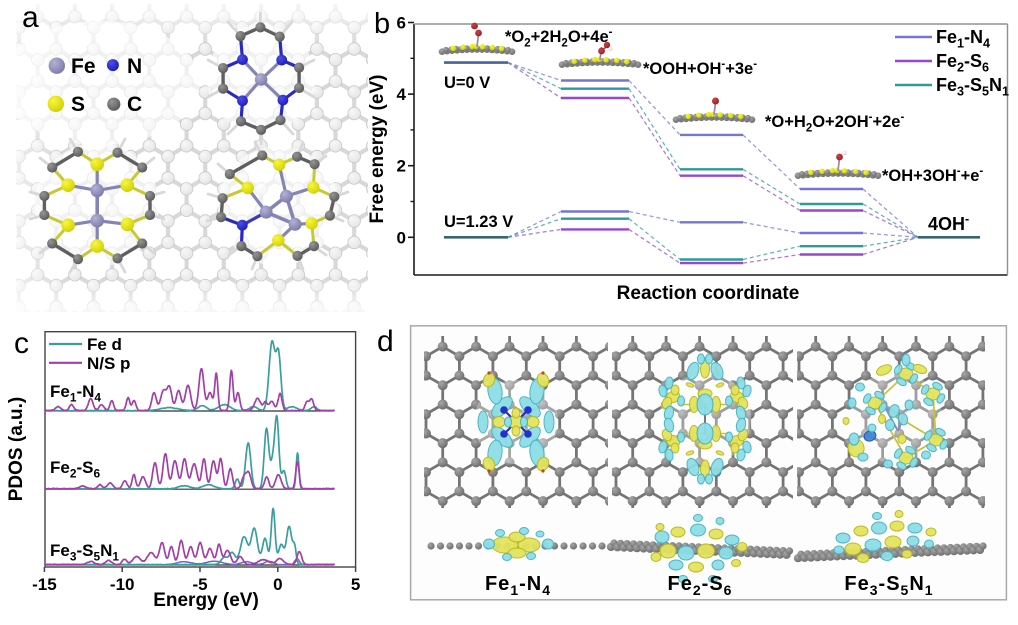 This screenshot has width=1018, height=625. What do you see at coordinates (401, 166) in the screenshot?
I see `svg-text: 2` at bounding box center [401, 166].